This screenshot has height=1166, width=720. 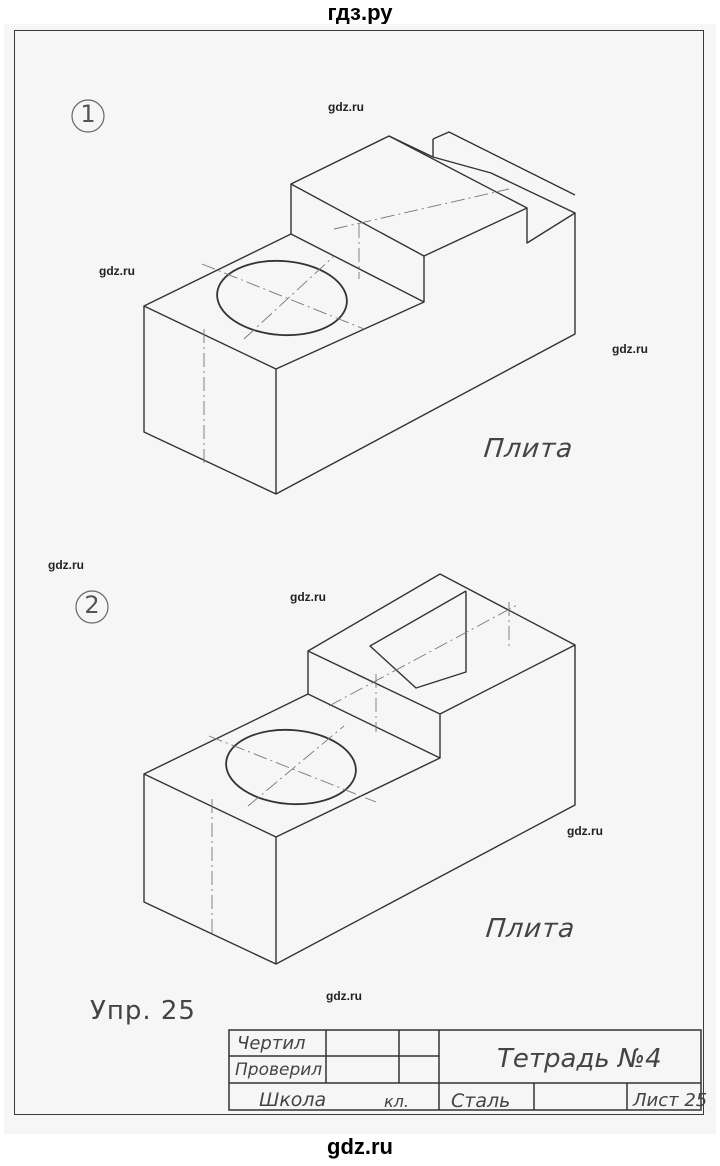 I want to click on site-header: гдз.ру, so click(x=360, y=12).